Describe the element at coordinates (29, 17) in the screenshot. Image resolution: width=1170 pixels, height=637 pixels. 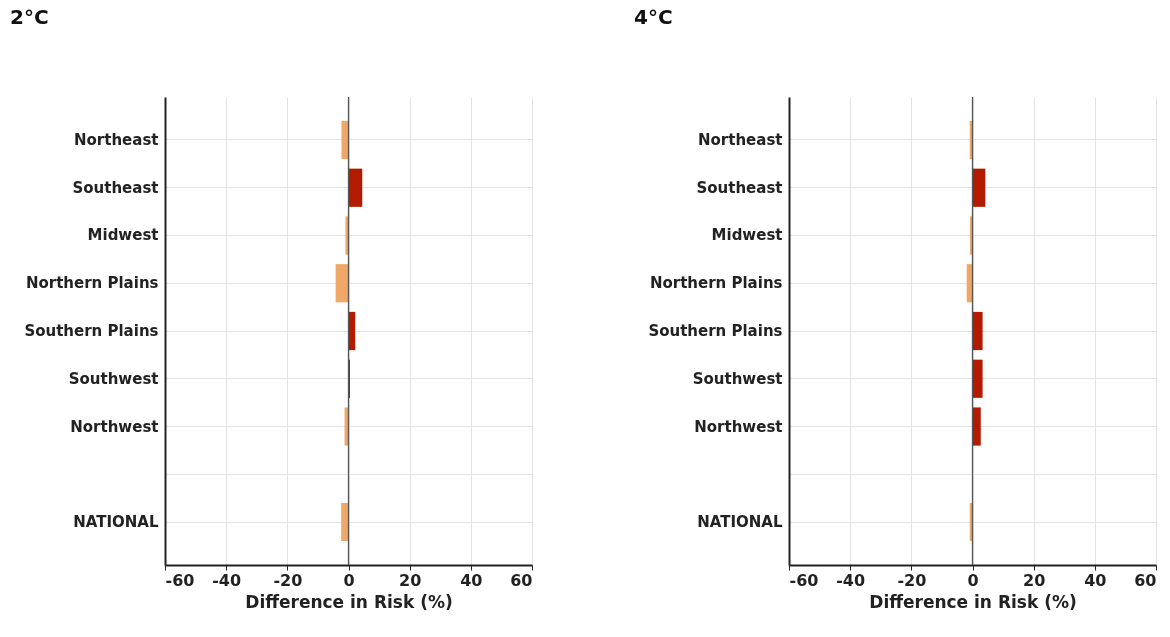
I see `chart-title: 2°C` at that location.